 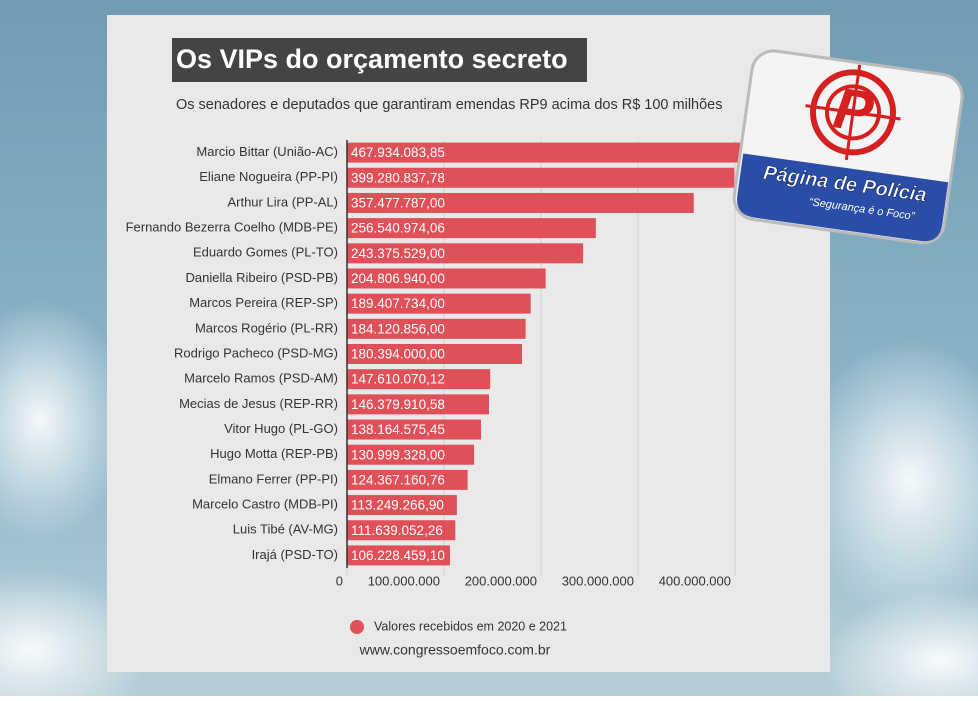 I want to click on x-tick-label: 0, so click(x=339, y=580).